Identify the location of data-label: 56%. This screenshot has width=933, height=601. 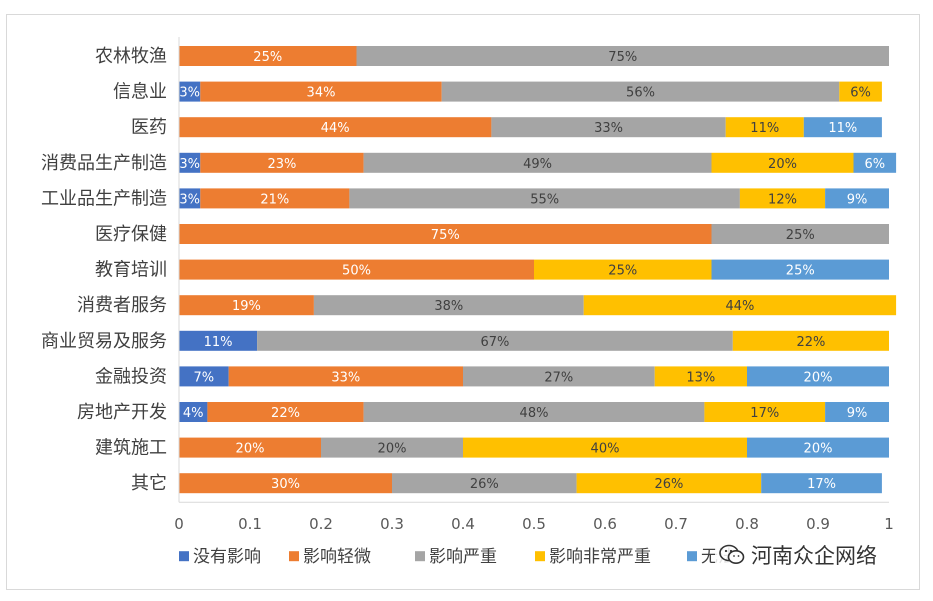
(640, 93).